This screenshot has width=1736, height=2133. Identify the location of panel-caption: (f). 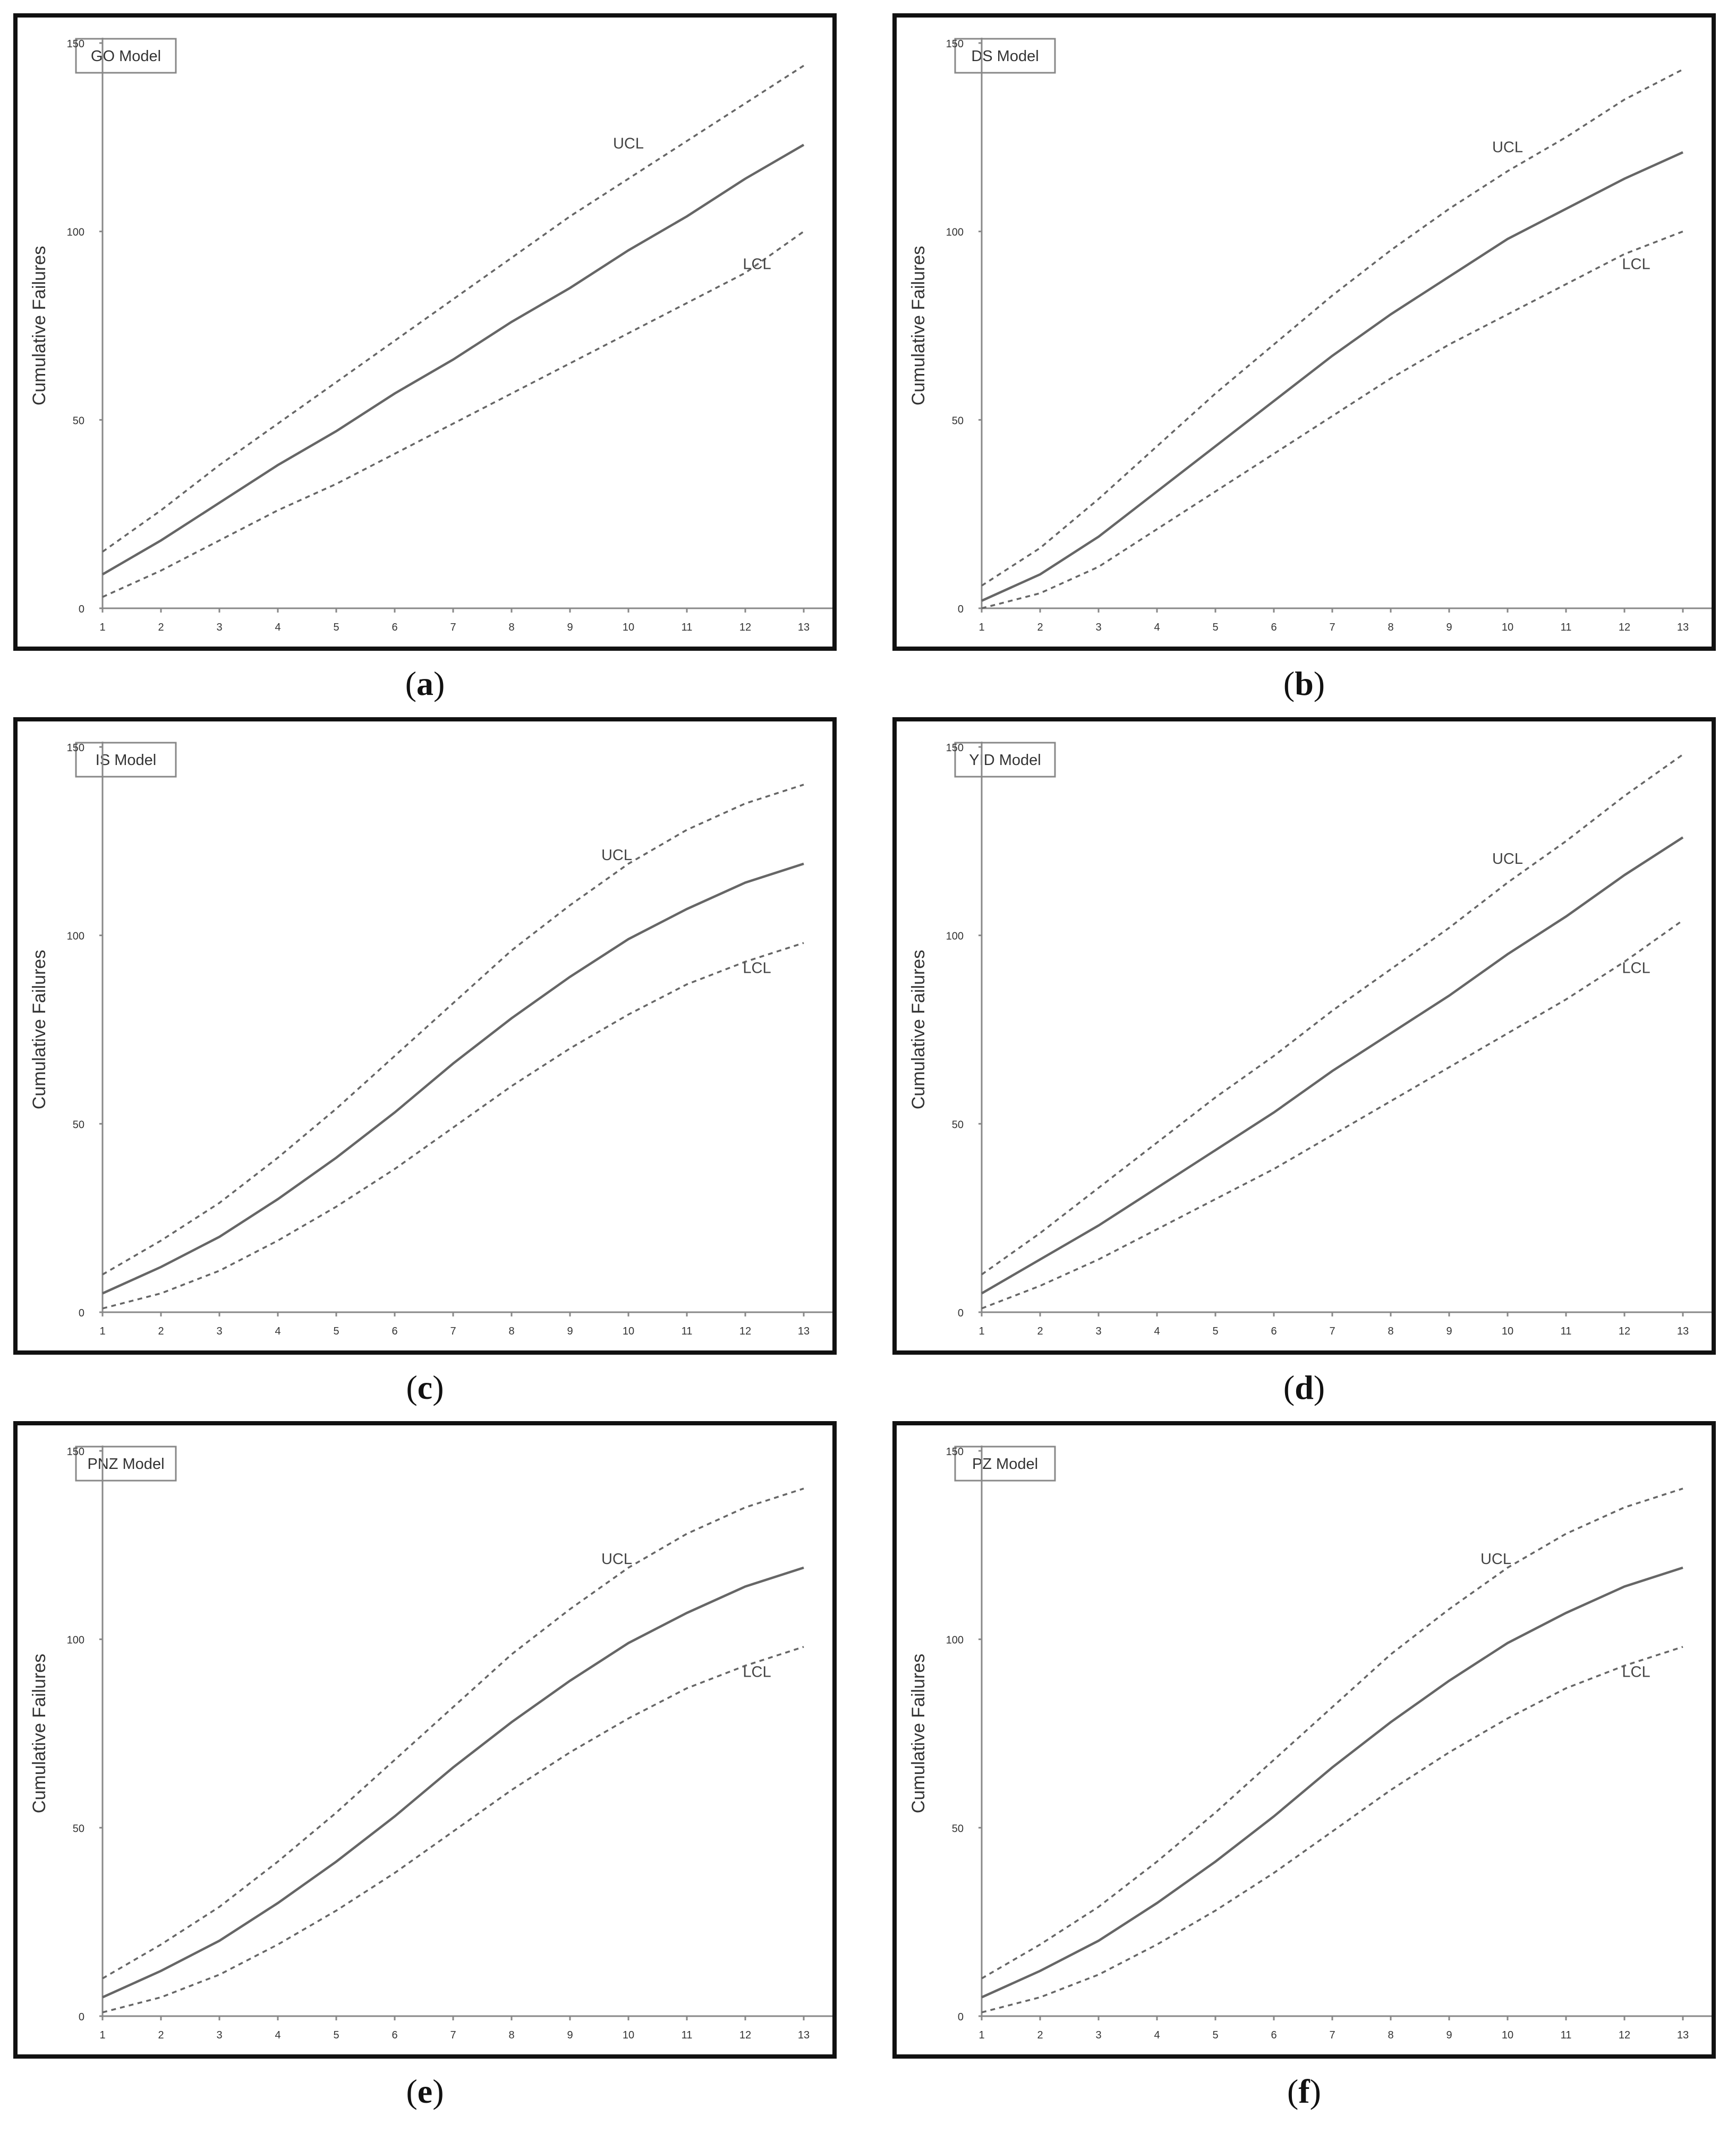
(1304, 2091).